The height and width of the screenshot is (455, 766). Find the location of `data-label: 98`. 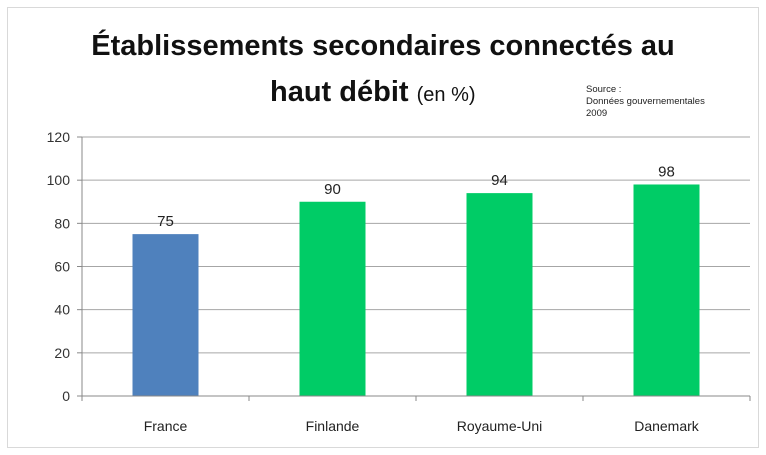

data-label: 98 is located at coordinates (666, 171).